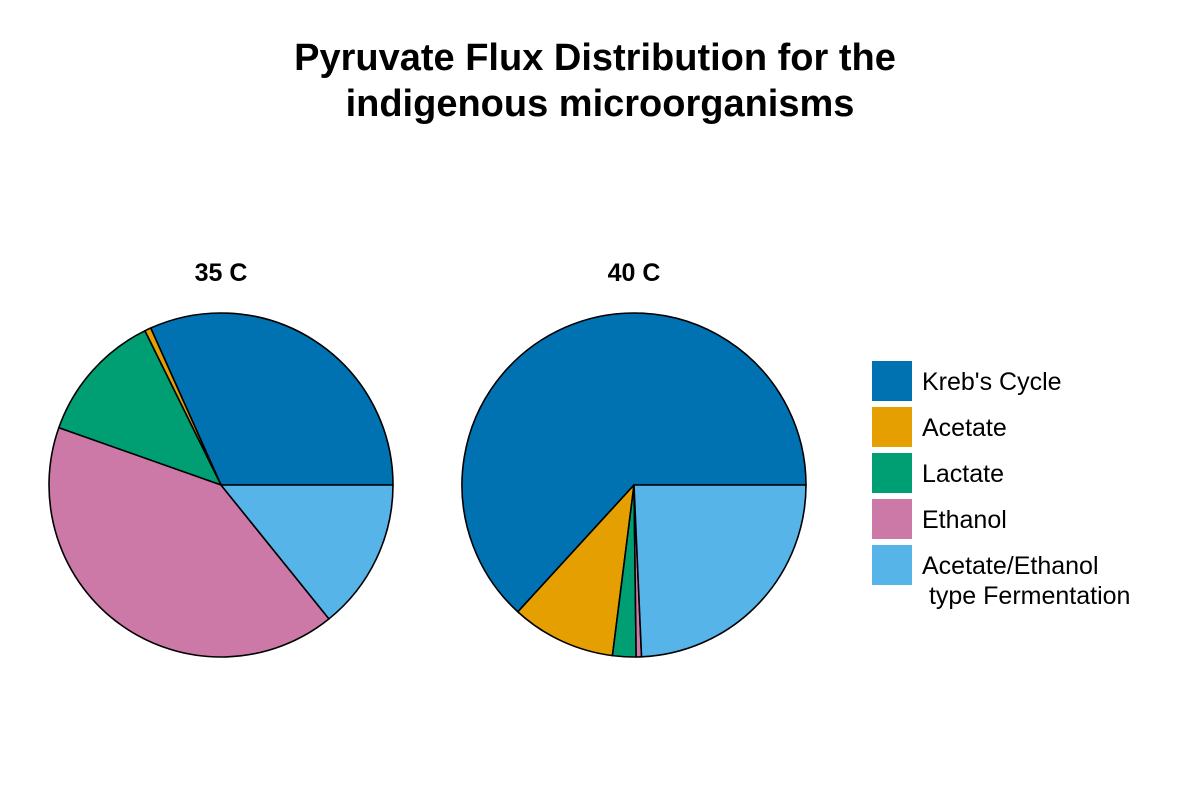 The image size is (1200, 800). Describe the element at coordinates (576, 570) in the screenshot. I see `pie-slice-acetate` at that location.